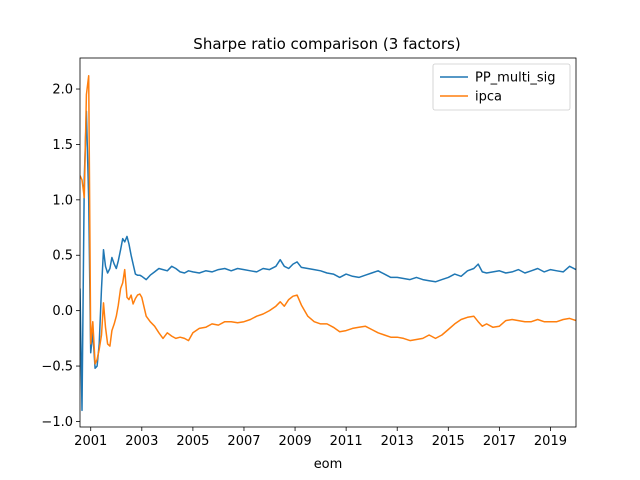 The height and width of the screenshot is (480, 640). I want to click on x-tick-label: 2009, so click(295, 441).